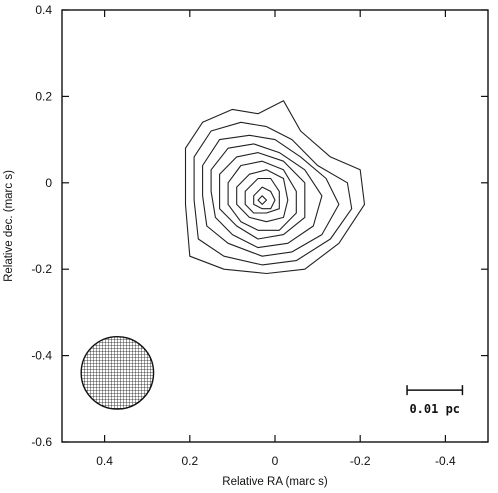  I want to click on x-tick-label: 0, so click(275, 461).